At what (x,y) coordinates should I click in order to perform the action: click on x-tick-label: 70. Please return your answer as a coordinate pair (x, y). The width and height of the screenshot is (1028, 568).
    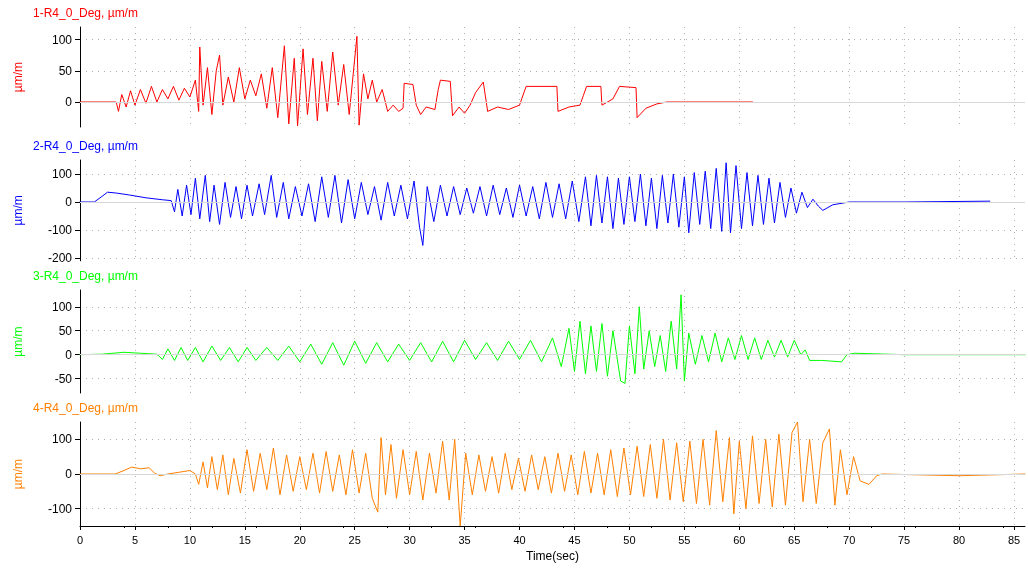
    Looking at the image, I should click on (849, 539).